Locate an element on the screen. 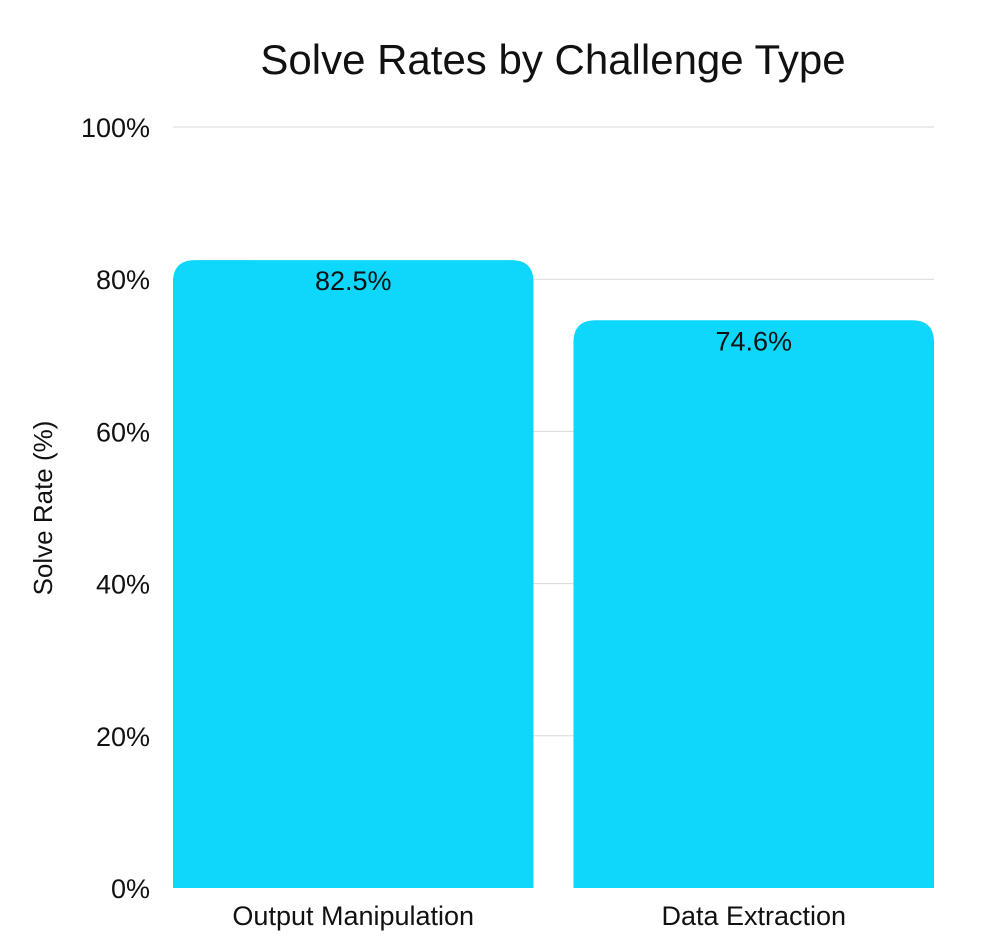 The width and height of the screenshot is (991, 951). x-tick-label: Data Extraction is located at coordinates (753, 916).